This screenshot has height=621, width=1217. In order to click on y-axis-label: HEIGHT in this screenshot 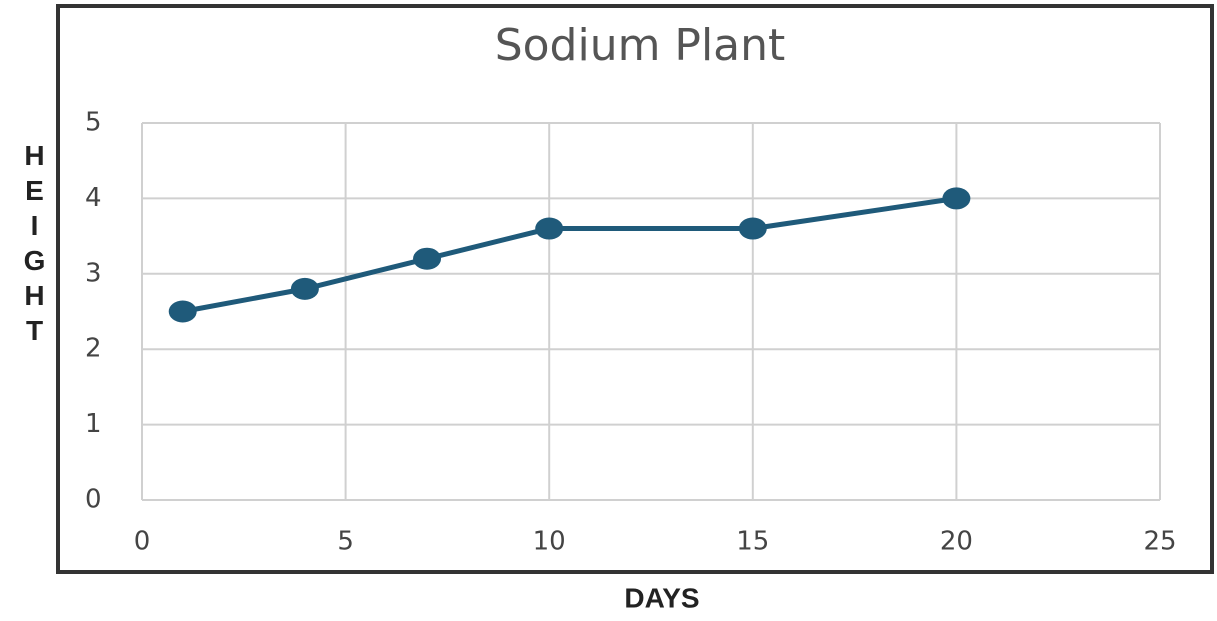, I will do `click(34, 245)`.